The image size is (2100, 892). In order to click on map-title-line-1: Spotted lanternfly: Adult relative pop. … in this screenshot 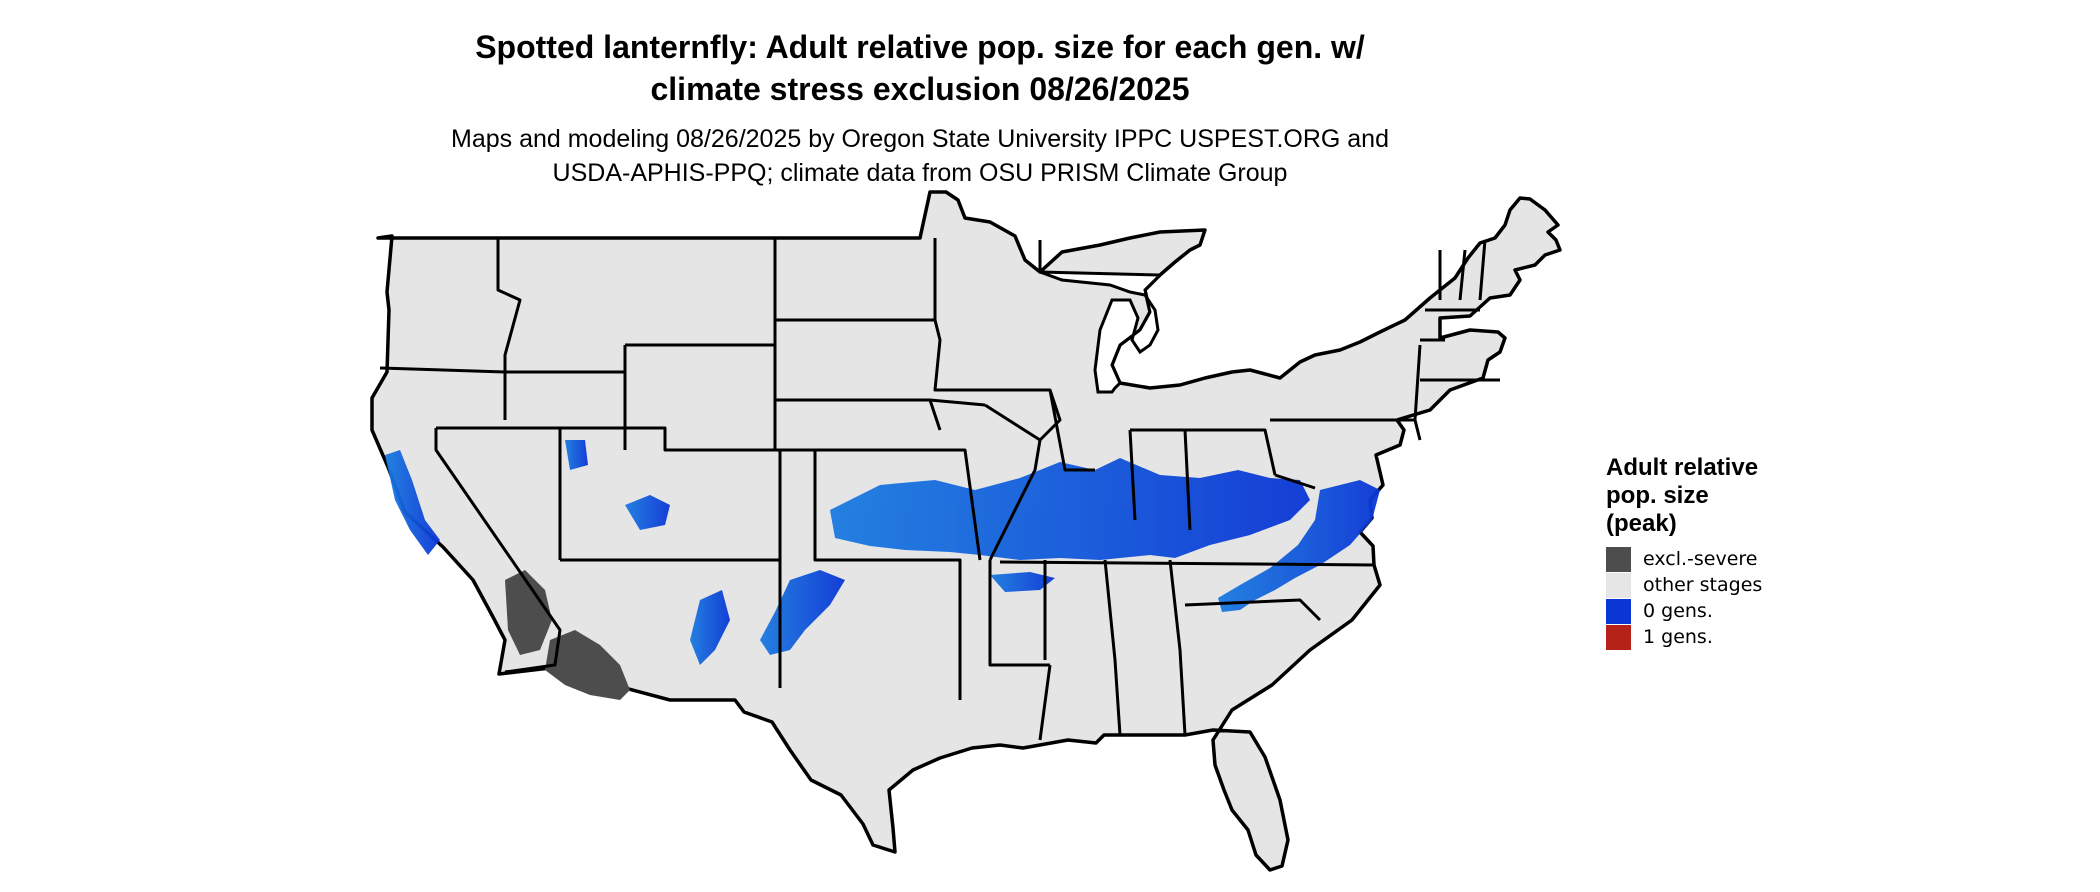, I will do `click(920, 47)`.